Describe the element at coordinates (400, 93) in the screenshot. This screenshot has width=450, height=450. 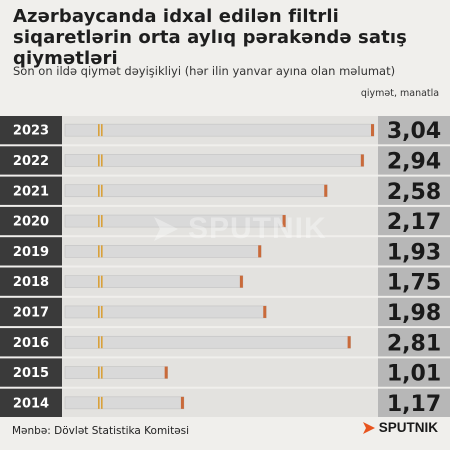
I see `unit-label: qiymət, manatla` at that location.